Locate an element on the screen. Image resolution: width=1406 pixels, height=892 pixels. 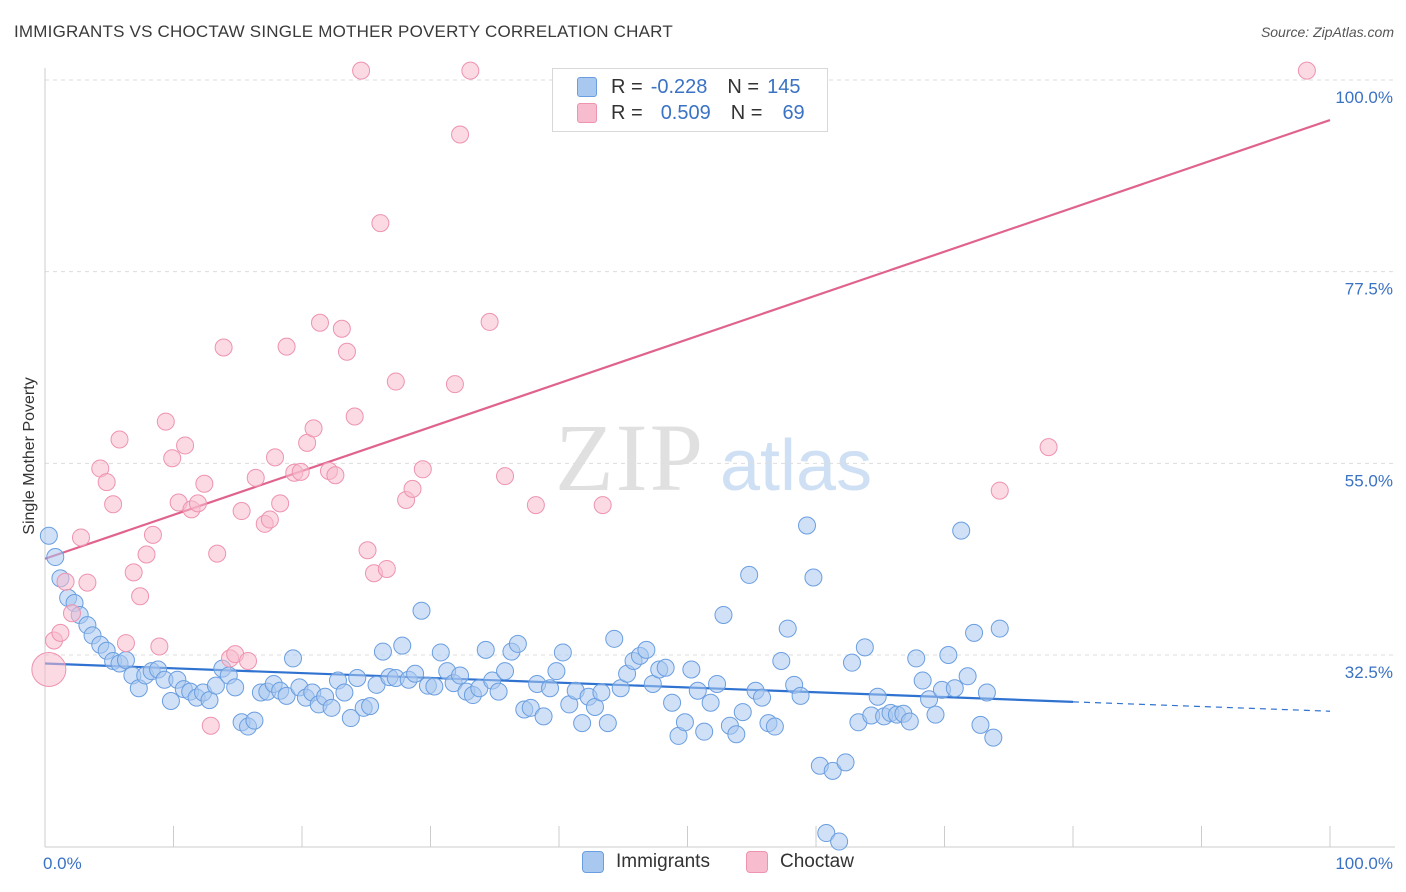
legend-r-value: -0.228 is located at coordinates (679, 86).